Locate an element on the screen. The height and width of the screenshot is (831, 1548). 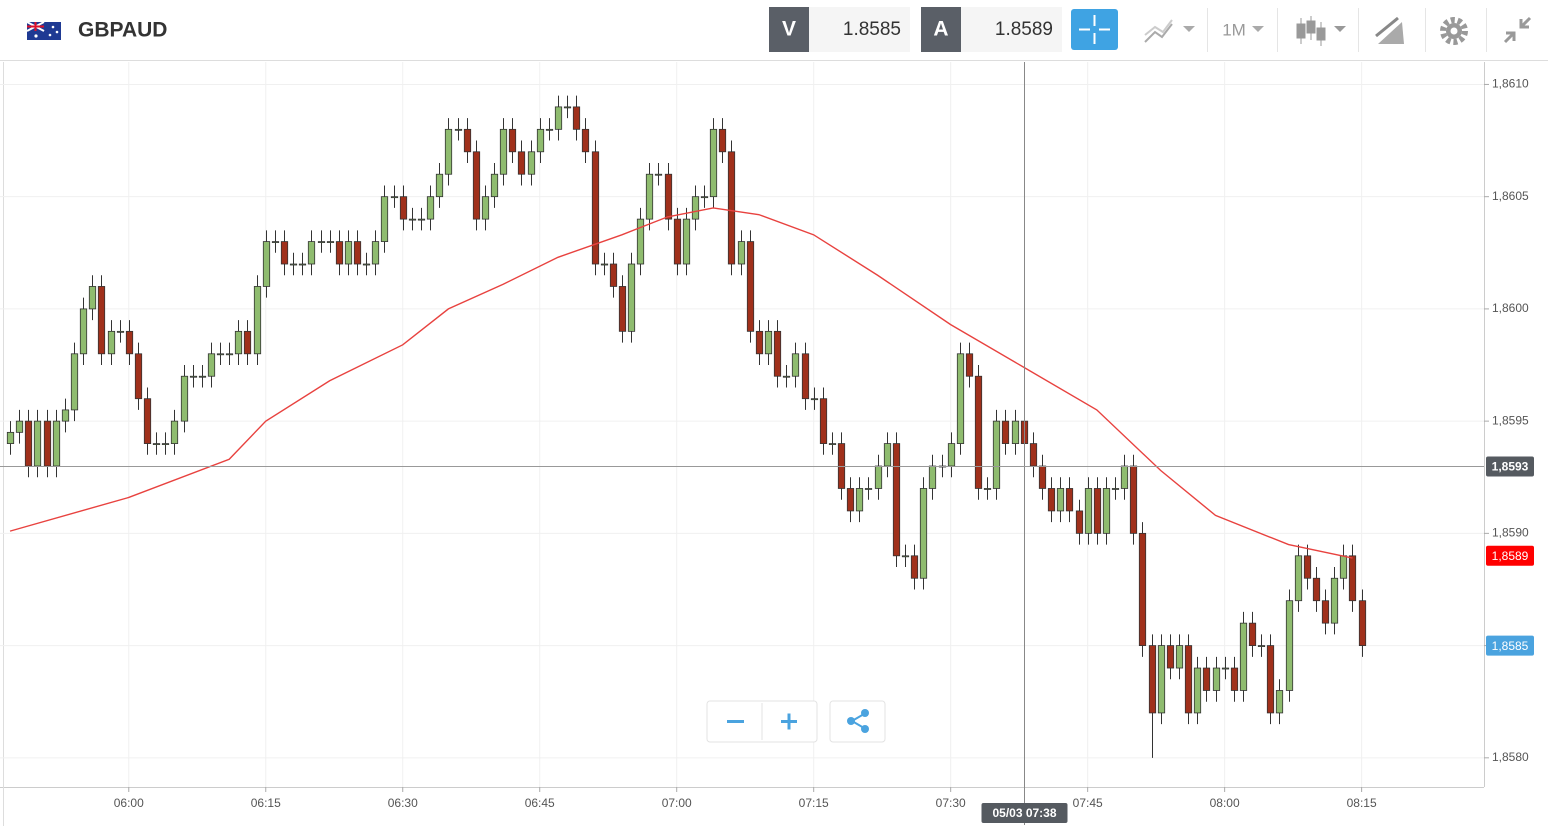
zoom-controls is located at coordinates (796, 721).